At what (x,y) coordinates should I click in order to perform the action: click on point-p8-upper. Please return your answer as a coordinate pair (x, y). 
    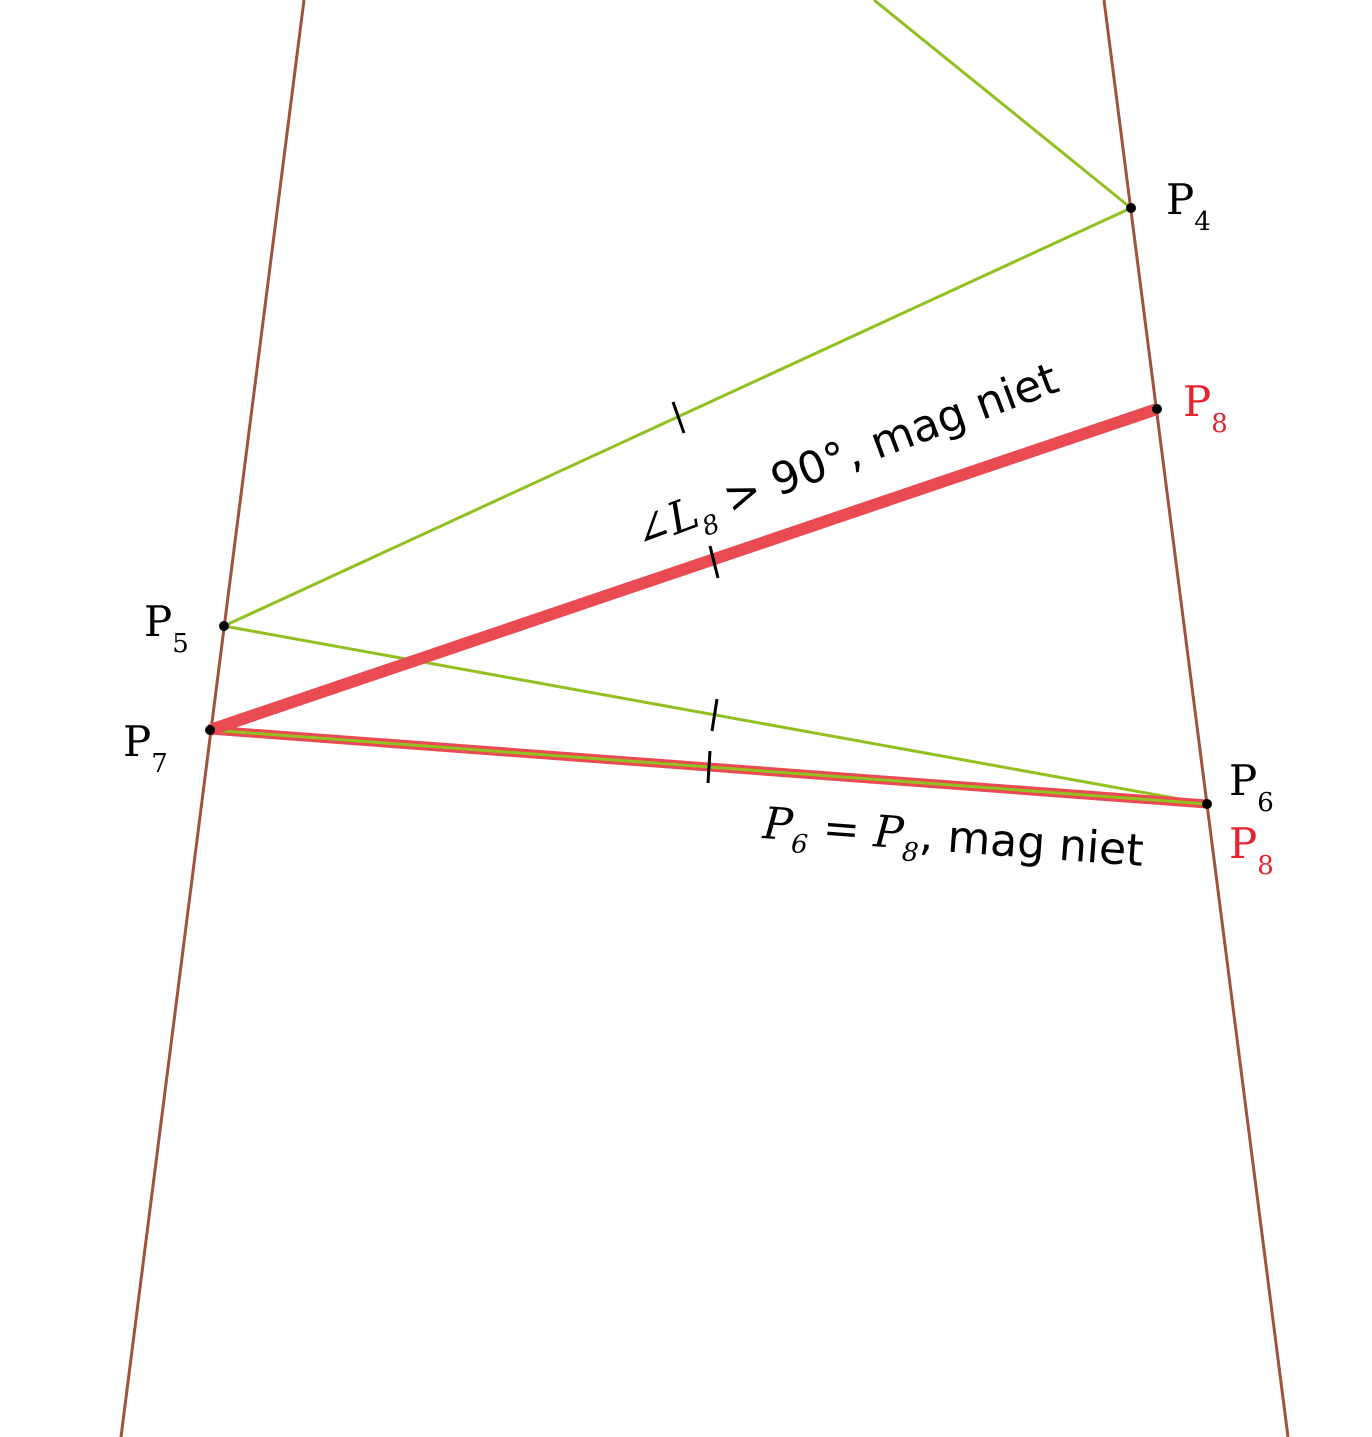
    Looking at the image, I should click on (1157, 409).